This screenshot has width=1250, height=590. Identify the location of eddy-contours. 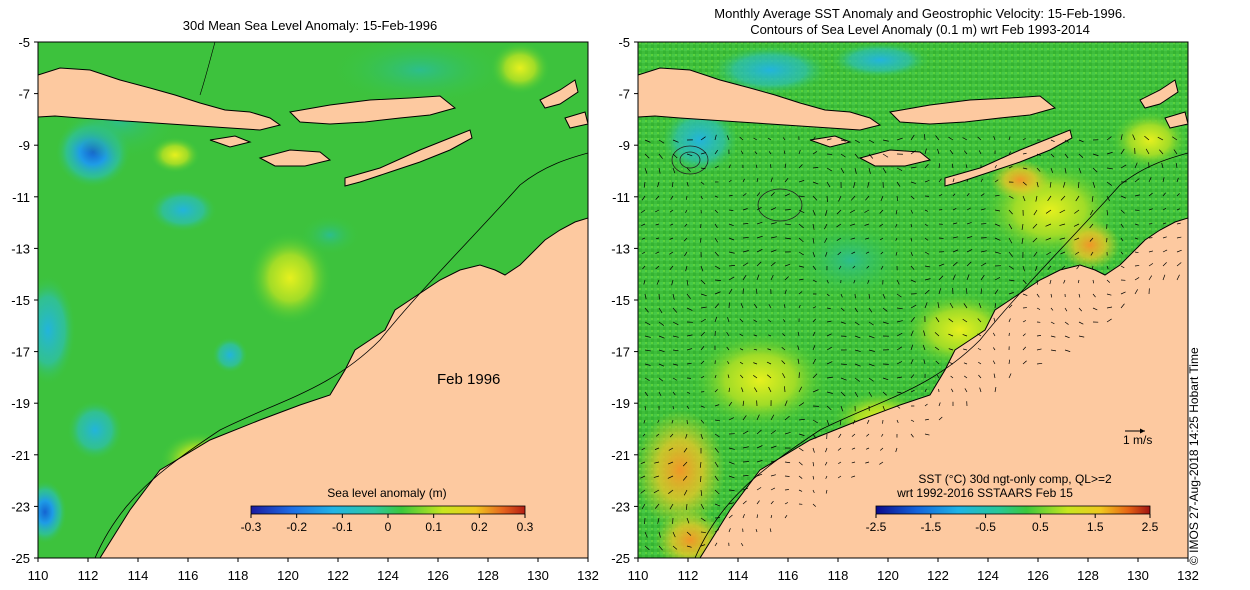
(737, 183).